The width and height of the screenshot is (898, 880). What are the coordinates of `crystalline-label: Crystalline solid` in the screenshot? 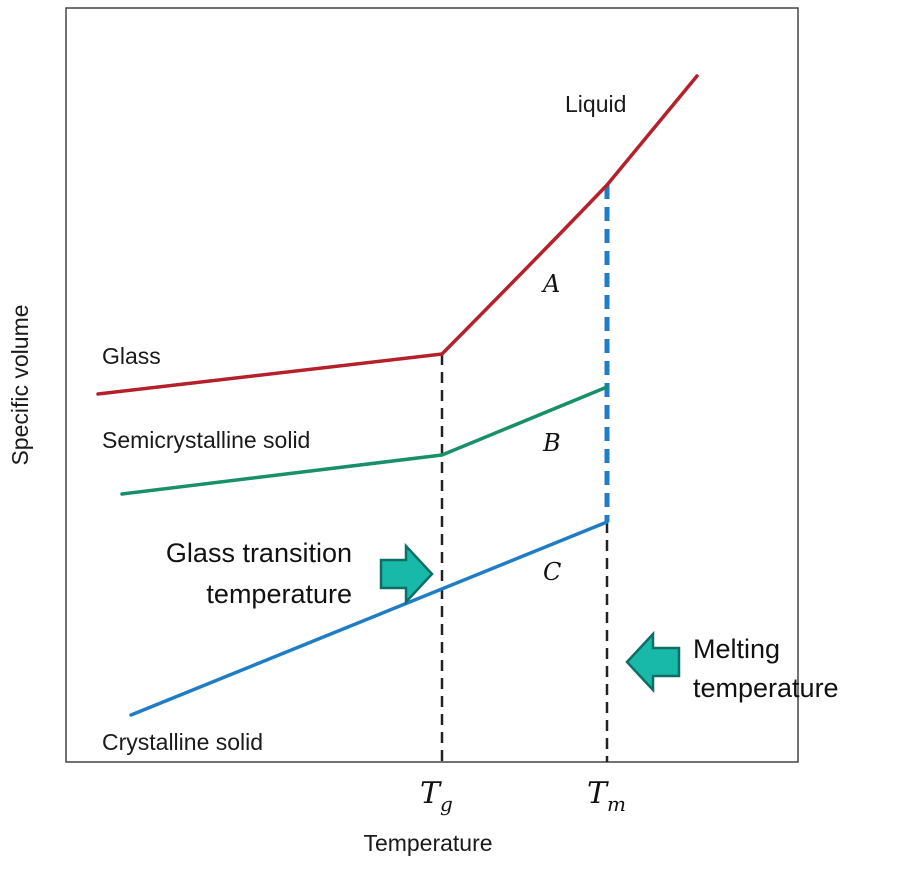 It's located at (182, 742).